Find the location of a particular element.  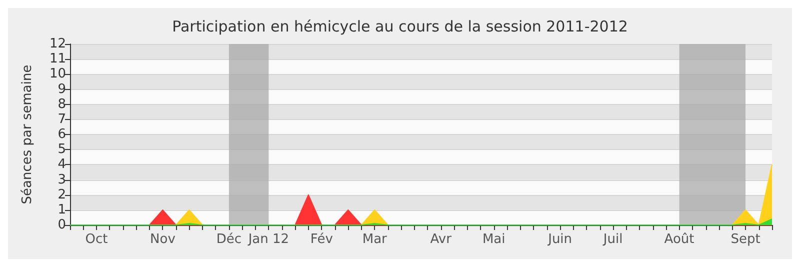

x-tick-label: Août is located at coordinates (679, 239).